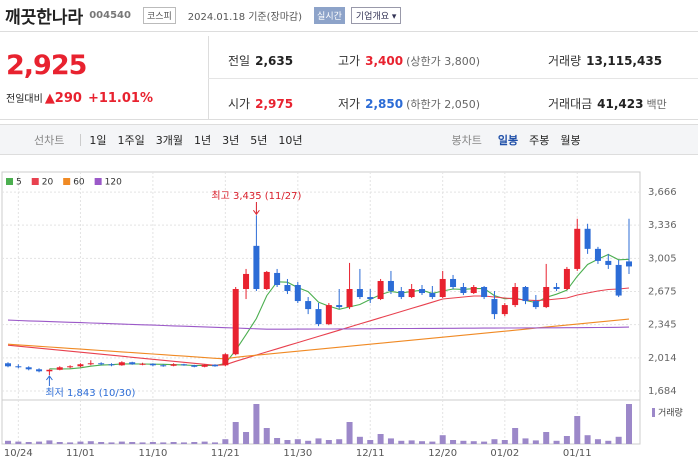 This screenshot has width=698, height=468. I want to click on tab-group-label: 봉차트, so click(466, 140).